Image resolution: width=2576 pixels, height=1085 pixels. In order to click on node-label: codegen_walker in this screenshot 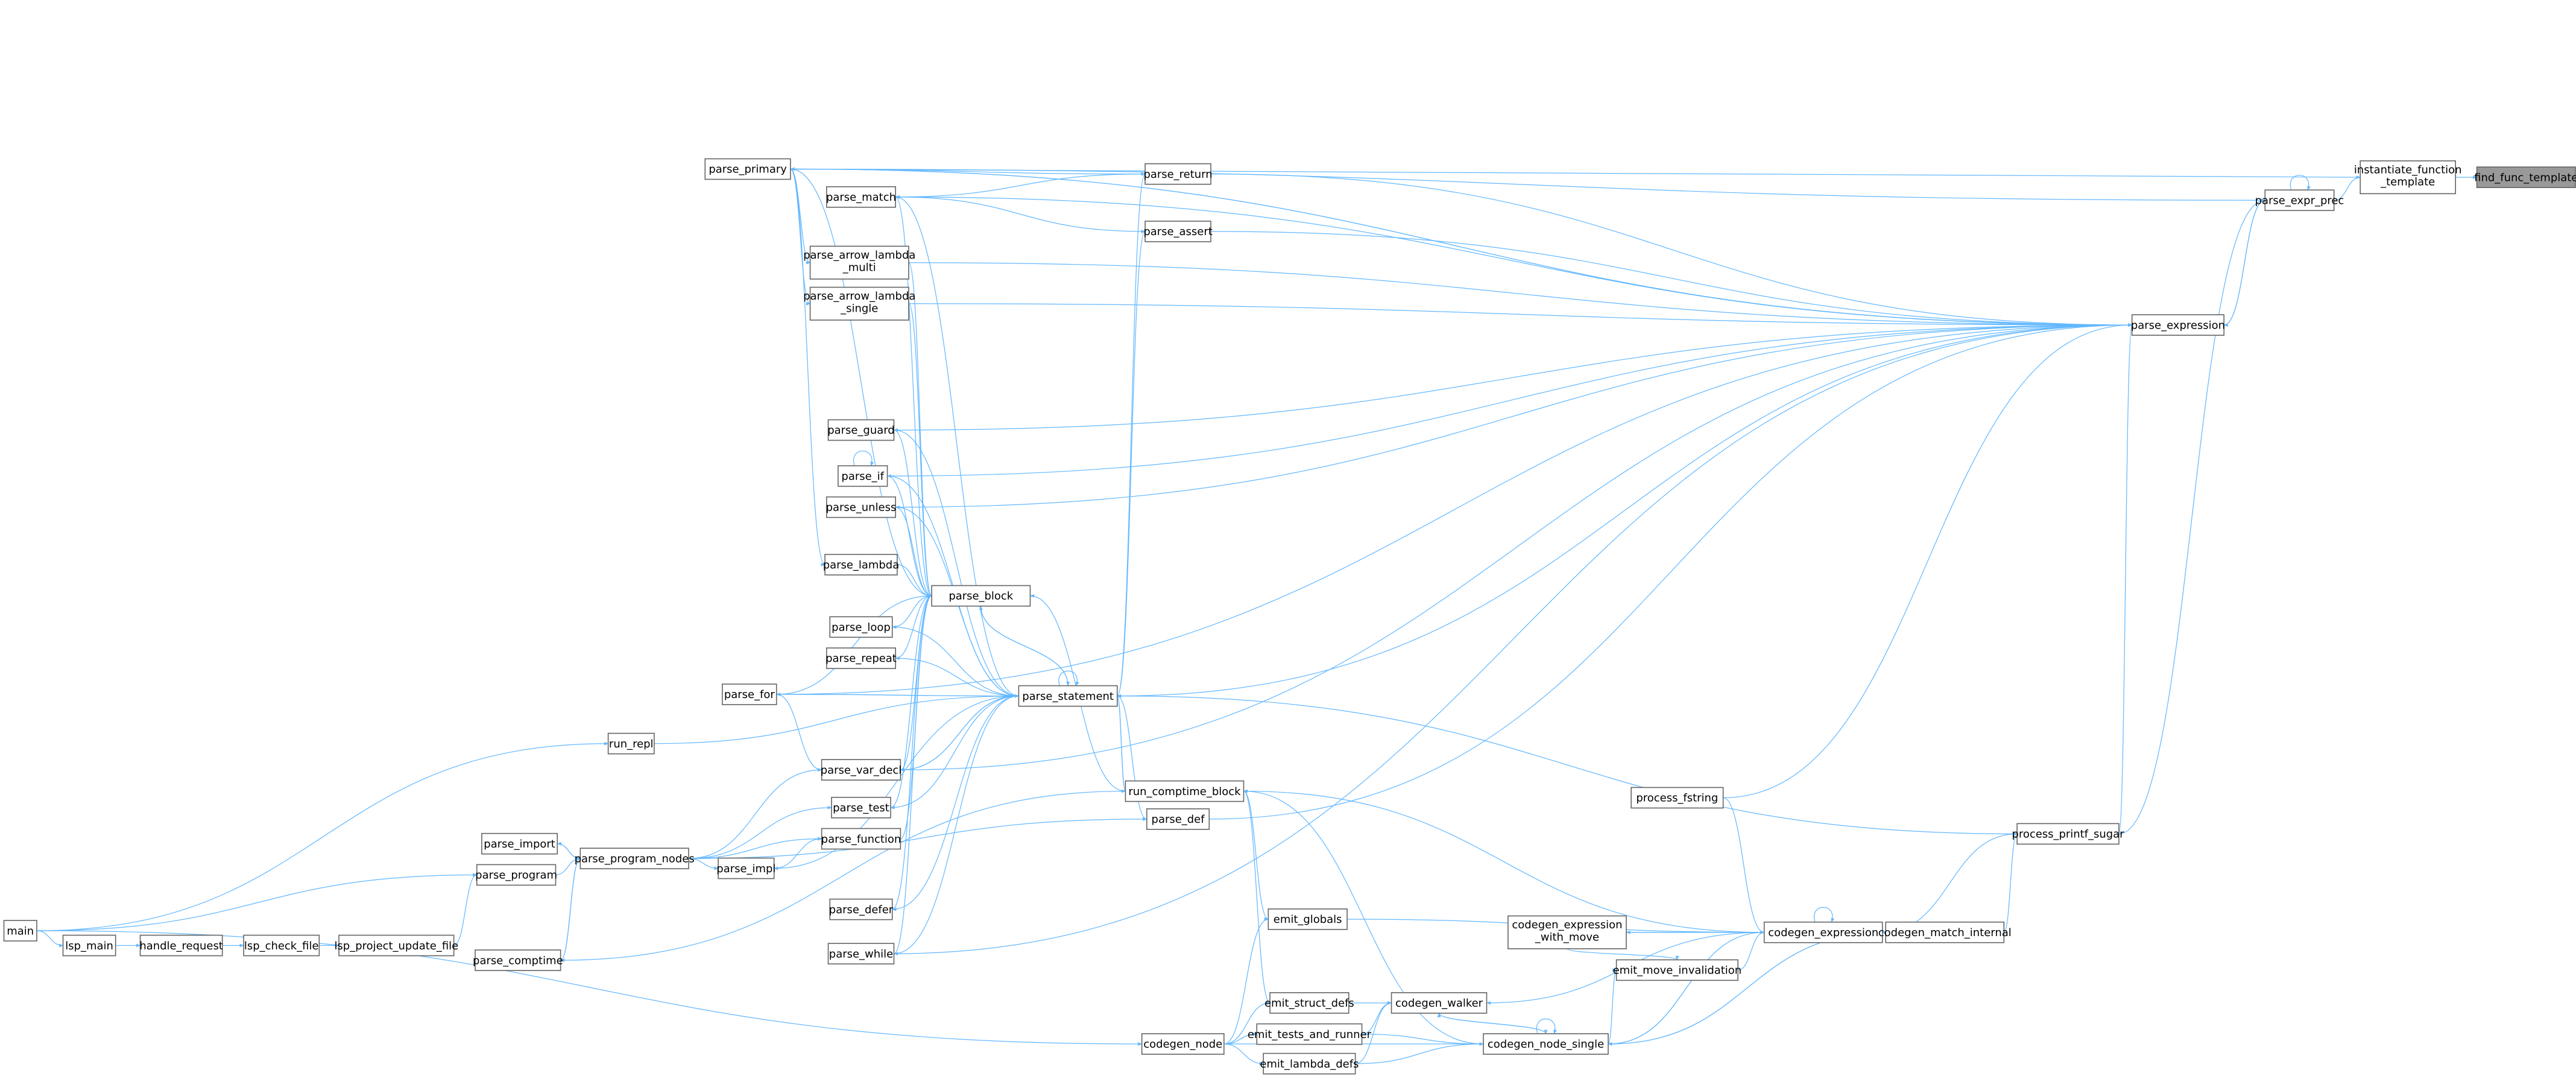, I will do `click(1439, 1003)`.